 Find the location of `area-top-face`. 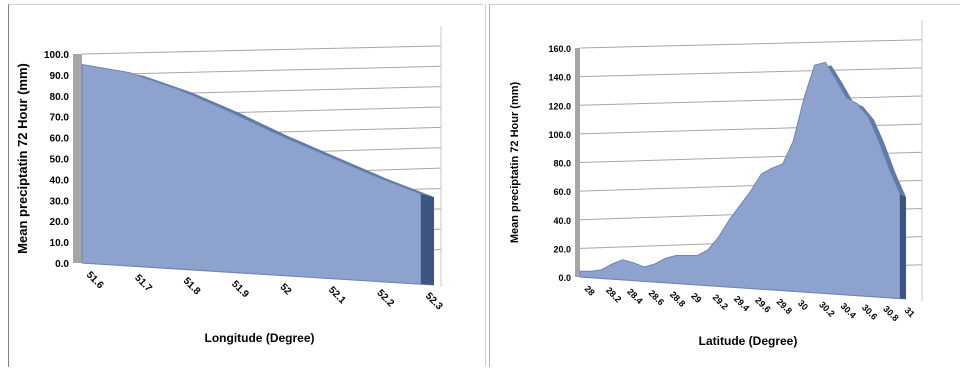

area-top-face is located at coordinates (258, 131).